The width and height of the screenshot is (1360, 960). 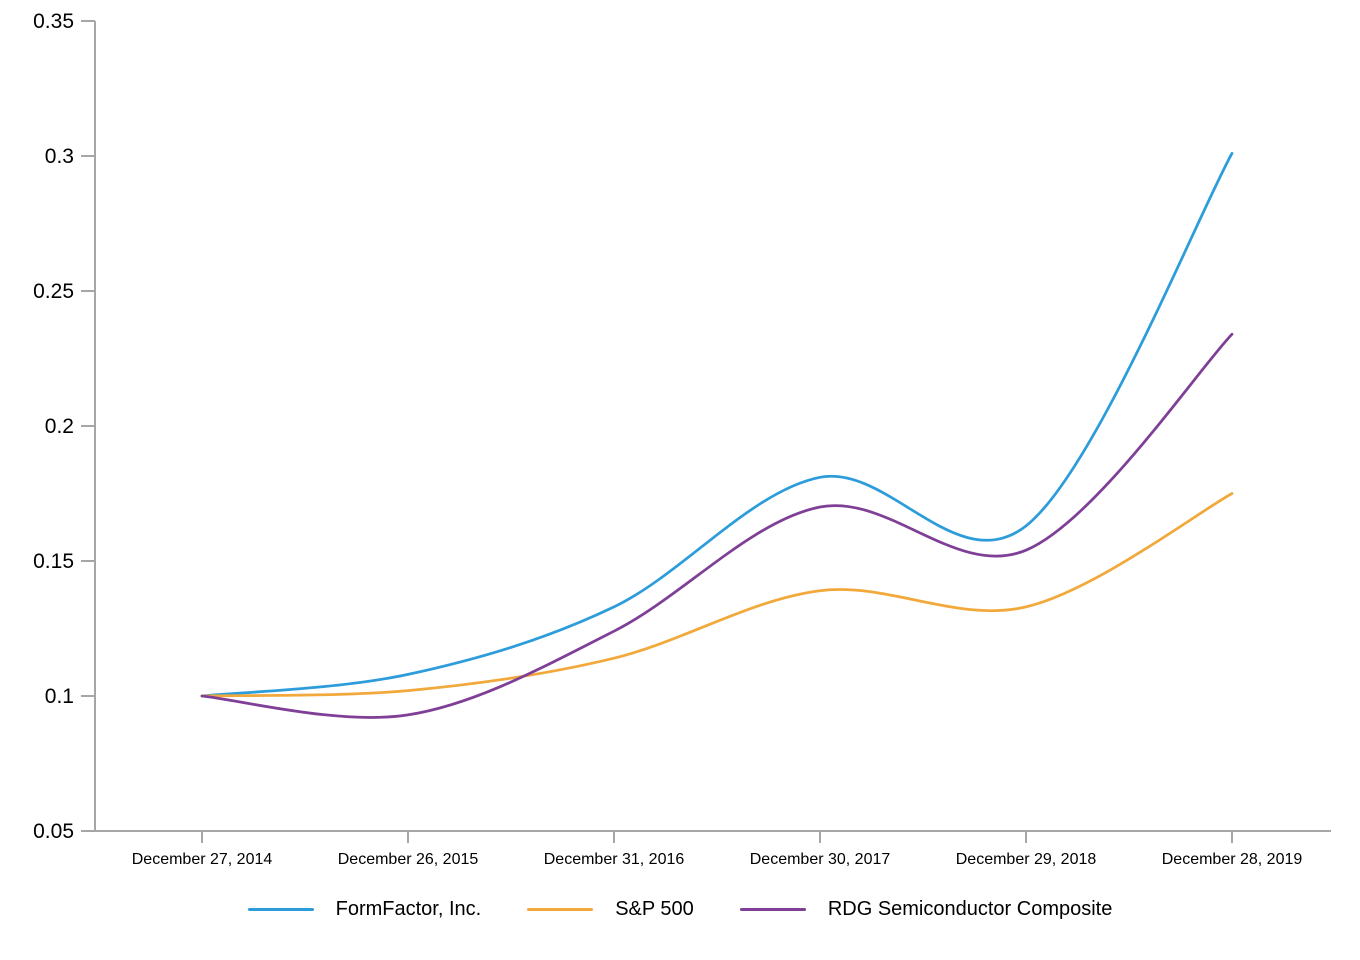 What do you see at coordinates (820, 859) in the screenshot?
I see `x-axis-tick-label: December 30, 2017` at bounding box center [820, 859].